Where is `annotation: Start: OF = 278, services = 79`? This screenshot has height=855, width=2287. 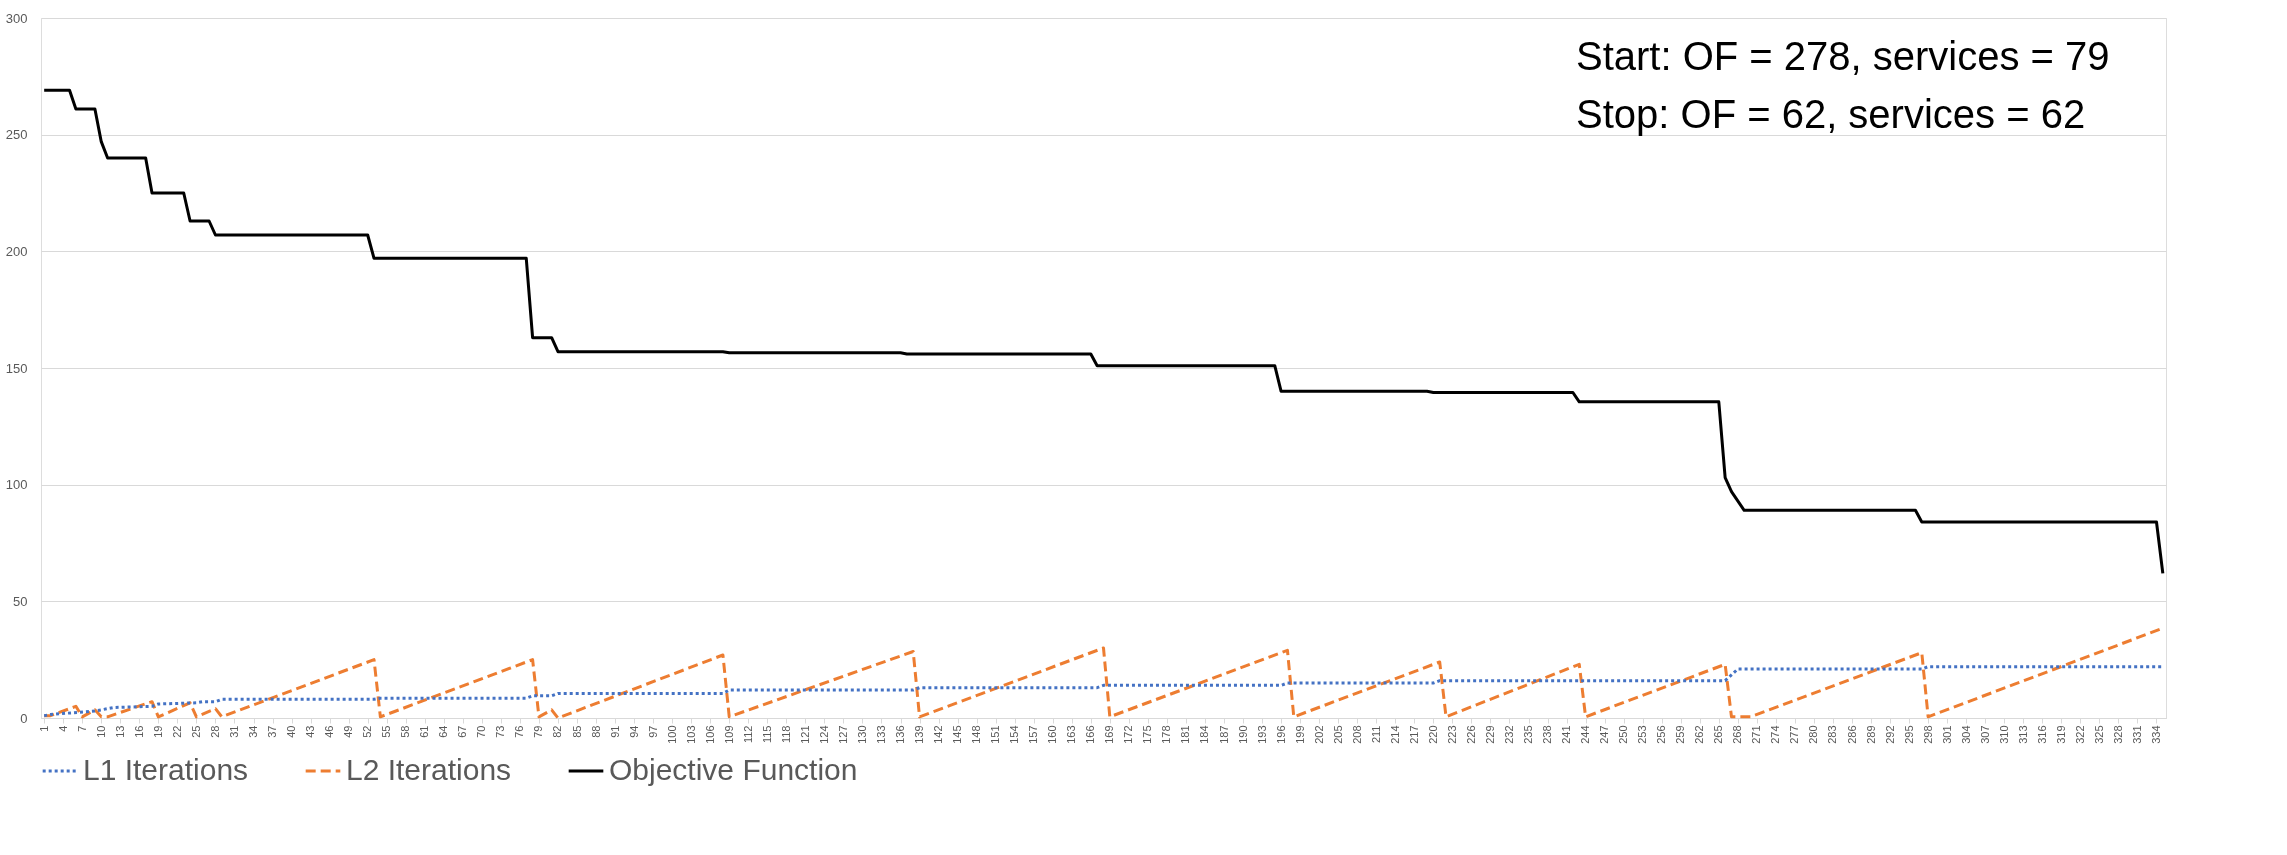 annotation: Start: OF = 278, services = 79 is located at coordinates (1843, 56).